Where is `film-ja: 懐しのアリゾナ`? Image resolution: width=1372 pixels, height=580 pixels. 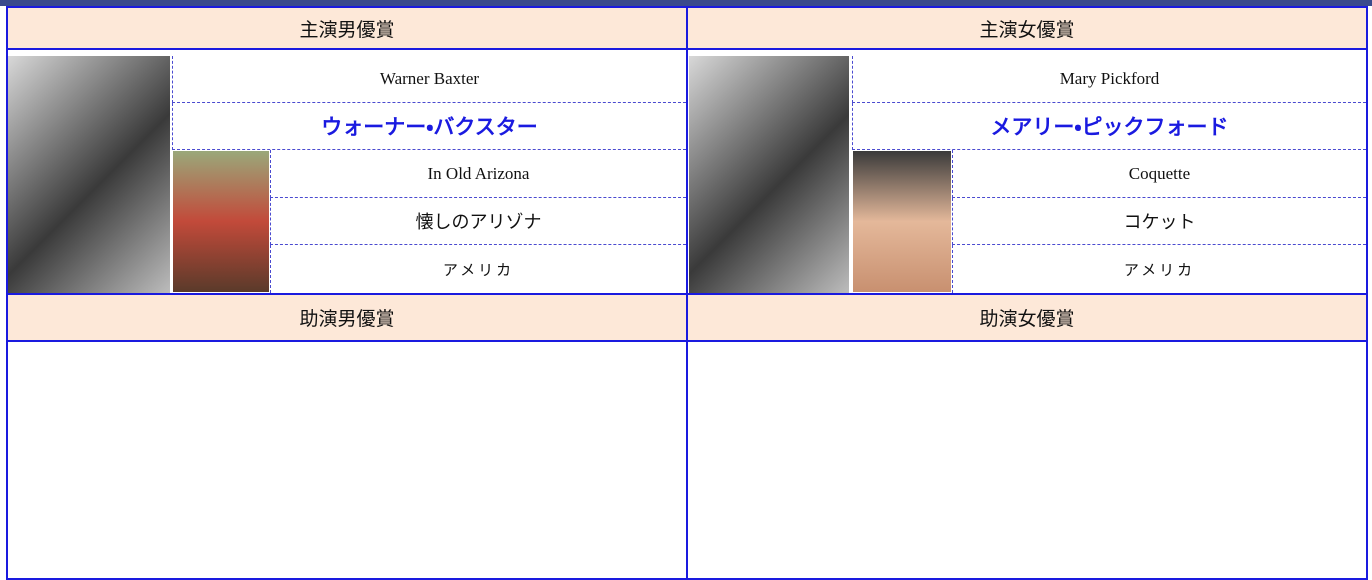 film-ja: 懐しのアリゾナ is located at coordinates (478, 221).